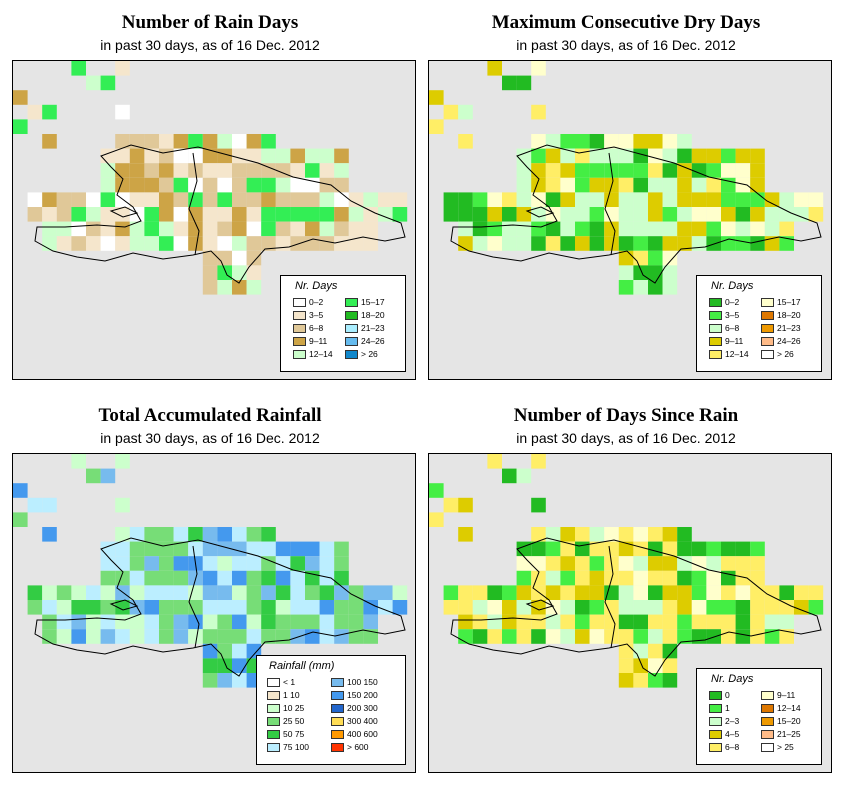  What do you see at coordinates (220, 607) in the screenshot?
I see `coastline` at bounding box center [220, 607].